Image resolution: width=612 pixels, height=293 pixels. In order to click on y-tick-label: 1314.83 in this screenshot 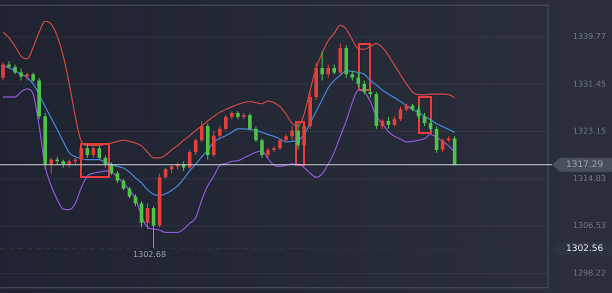, I will do `click(589, 178)`.